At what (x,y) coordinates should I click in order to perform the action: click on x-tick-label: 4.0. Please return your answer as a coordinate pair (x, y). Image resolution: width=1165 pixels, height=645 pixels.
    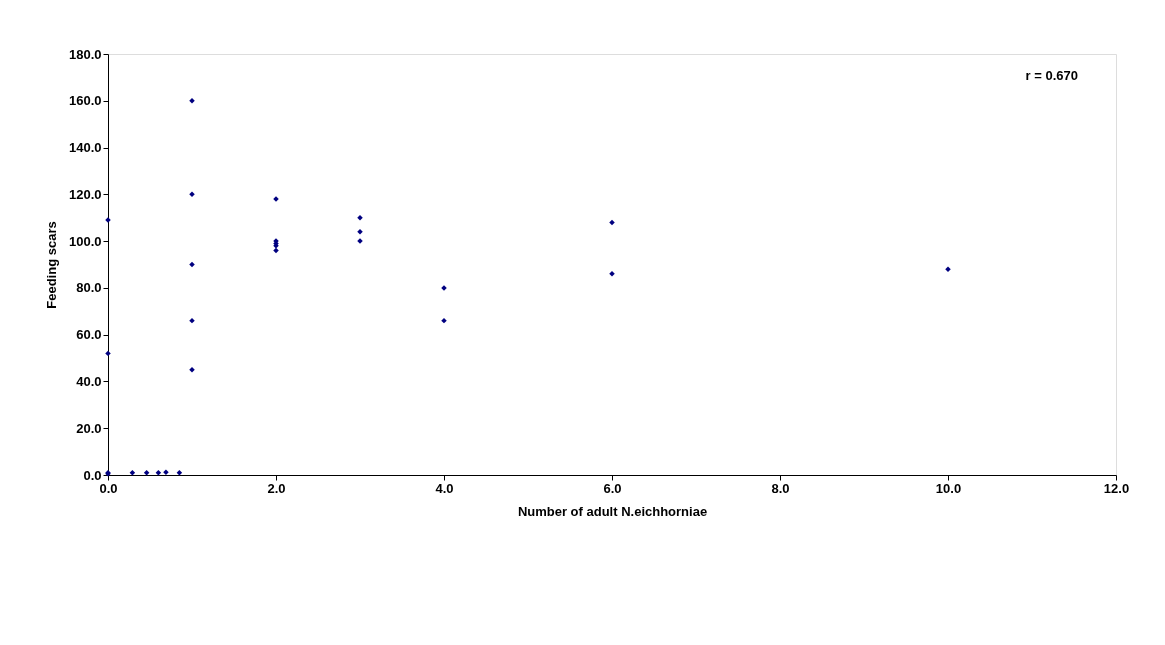
    Looking at the image, I should click on (444, 488).